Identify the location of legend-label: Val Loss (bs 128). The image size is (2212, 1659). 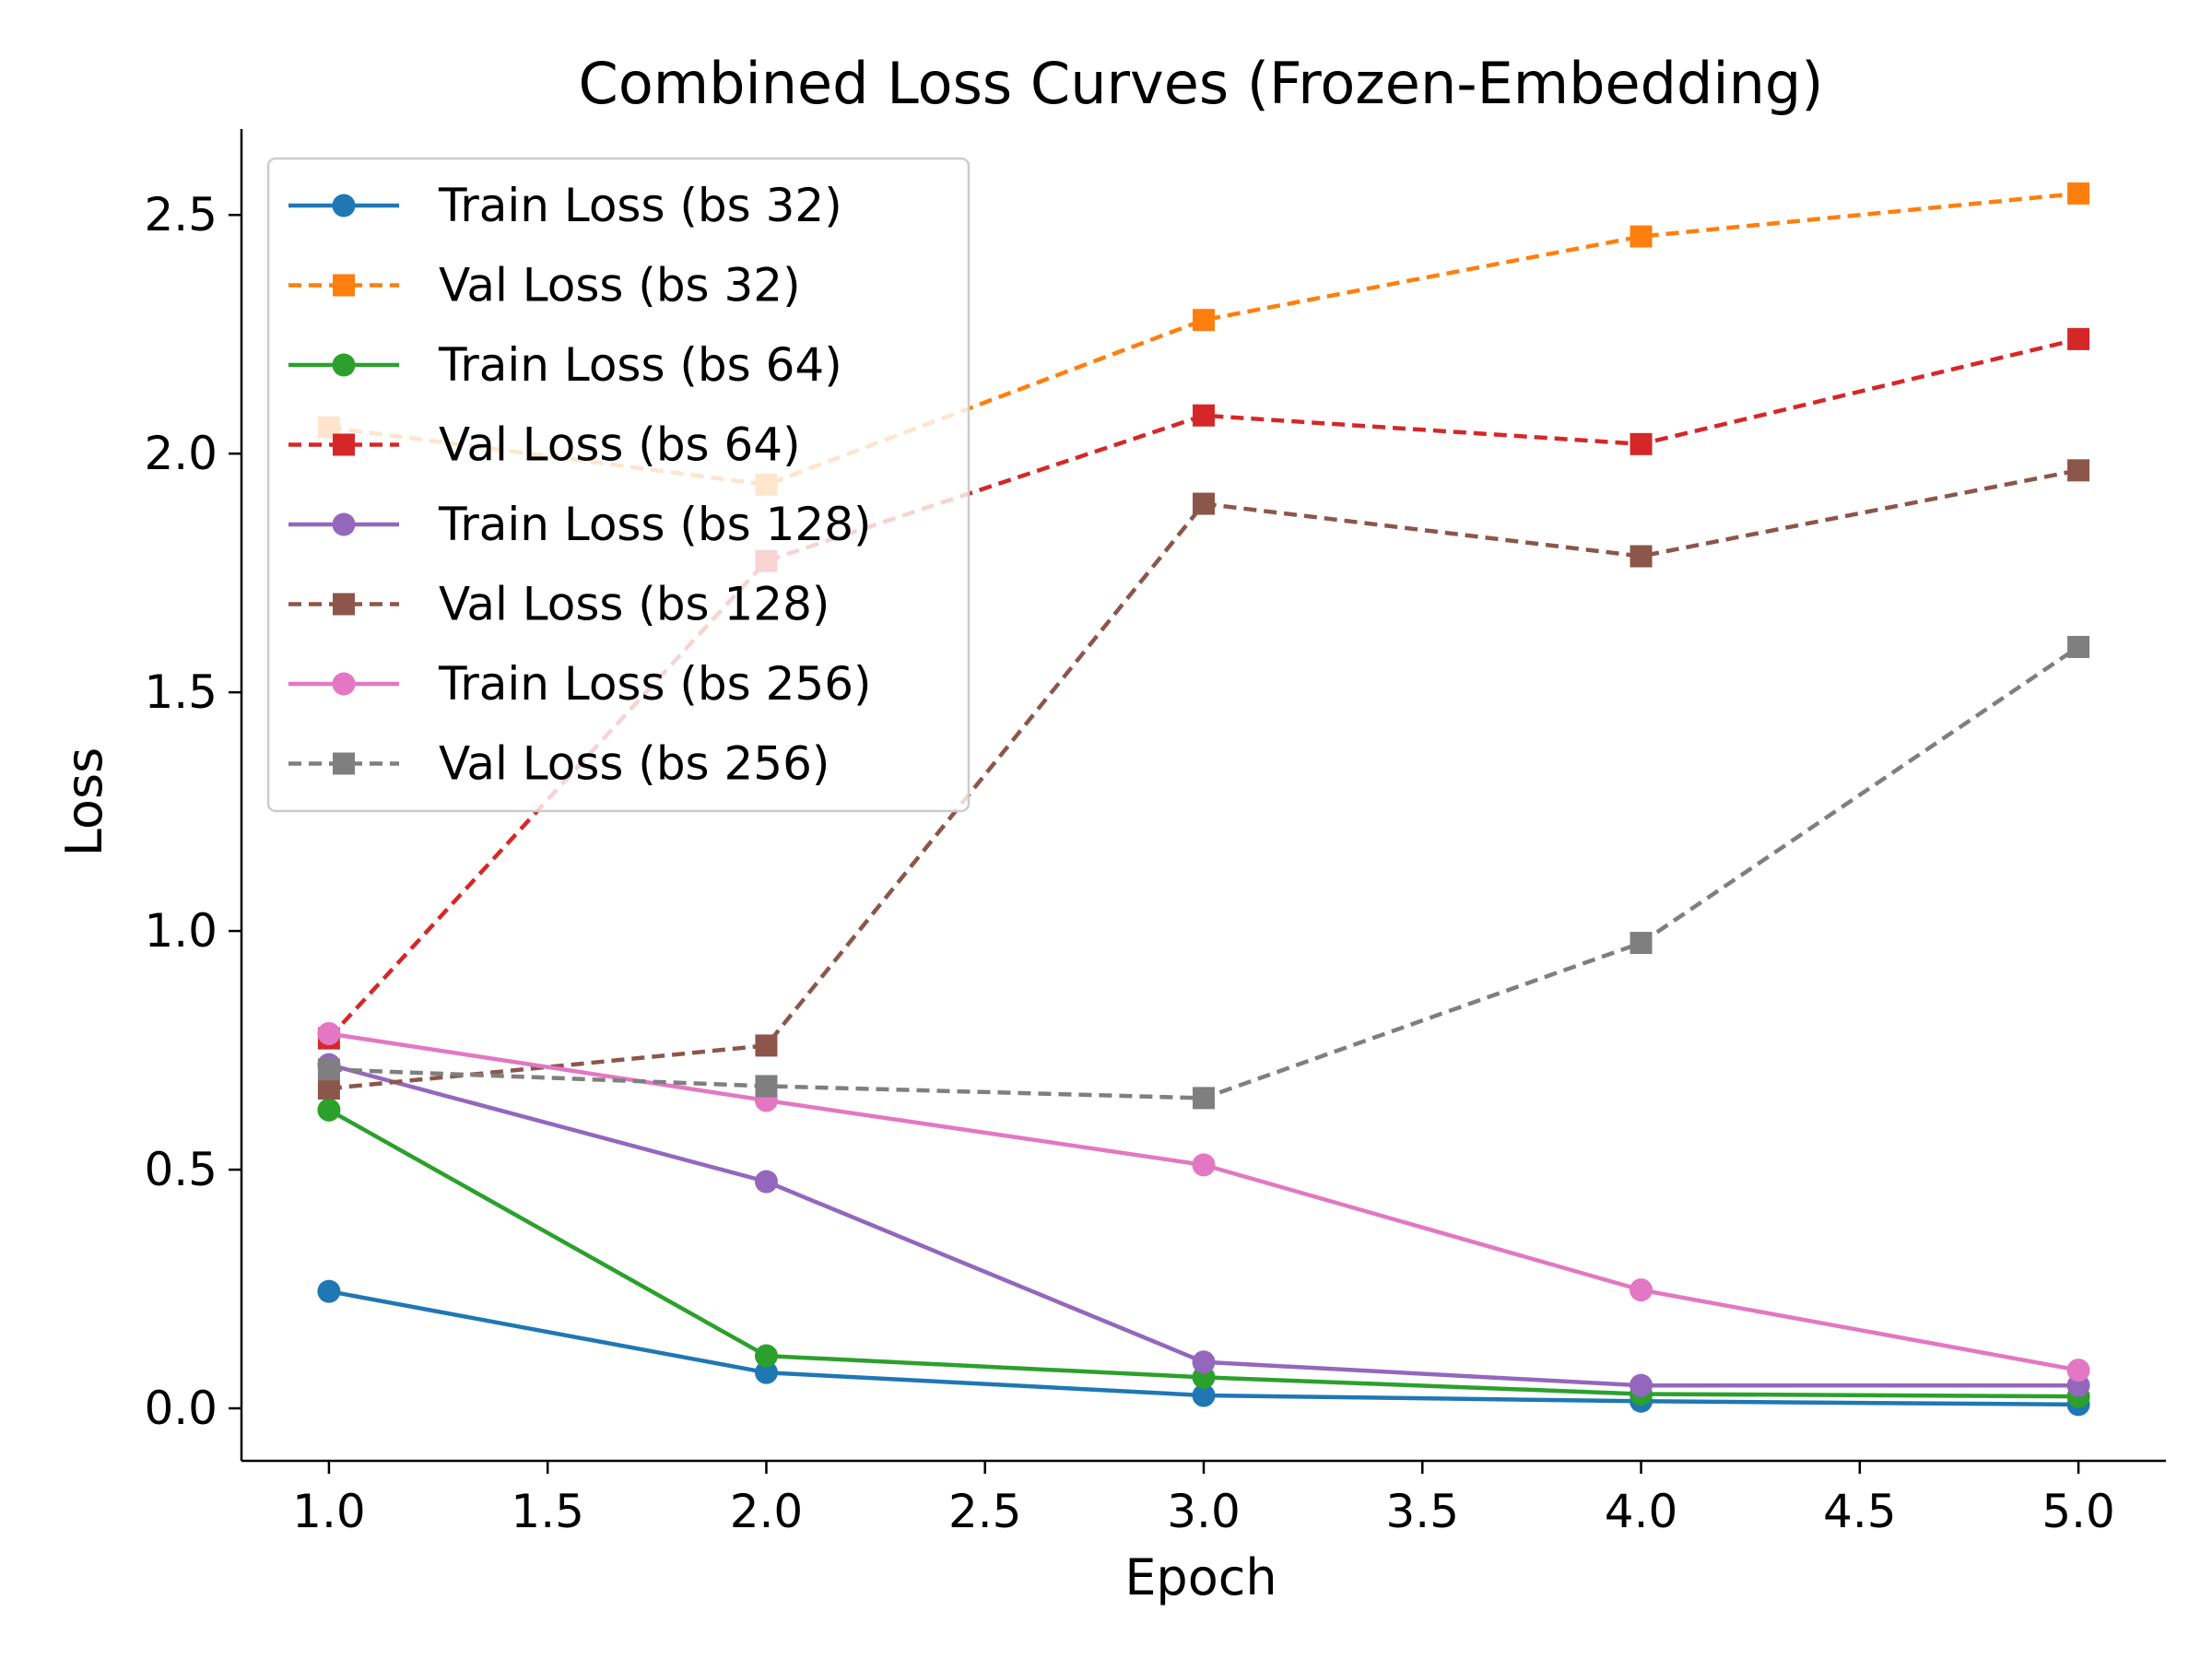
(634, 604).